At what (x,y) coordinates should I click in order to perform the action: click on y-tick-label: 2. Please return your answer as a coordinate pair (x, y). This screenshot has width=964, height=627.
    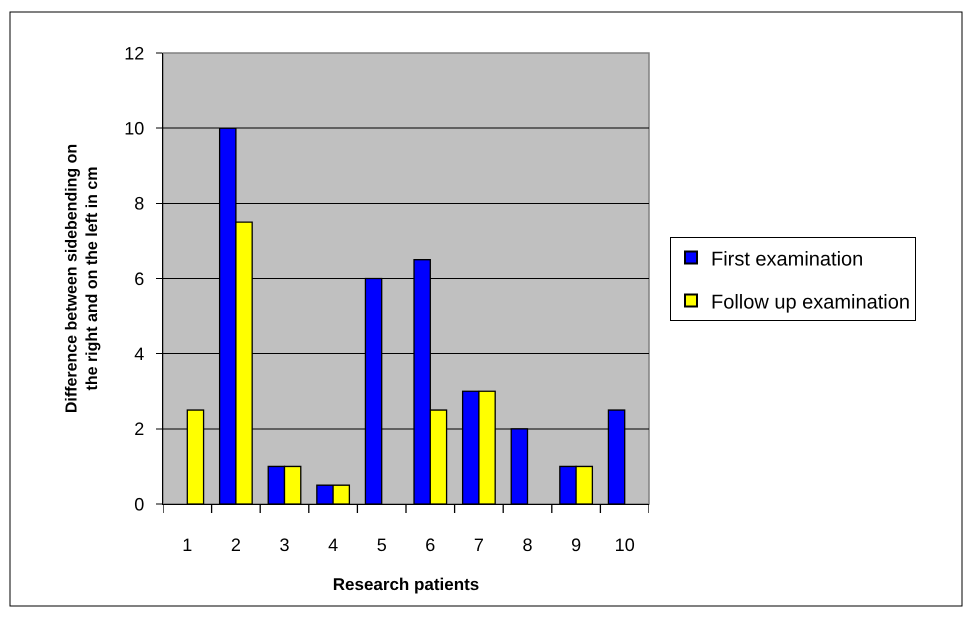
    Looking at the image, I should click on (139, 429).